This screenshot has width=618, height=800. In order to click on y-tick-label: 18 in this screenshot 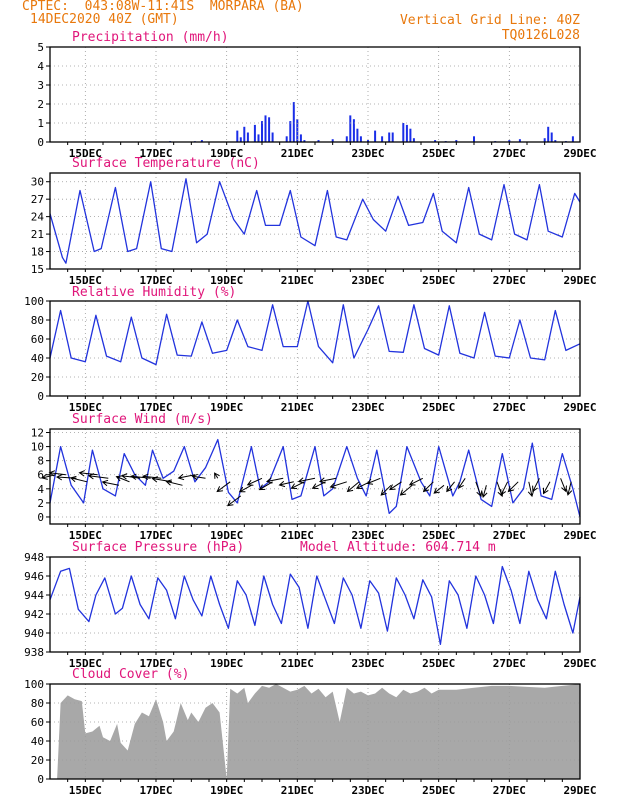, I will do `click(37, 252)`.